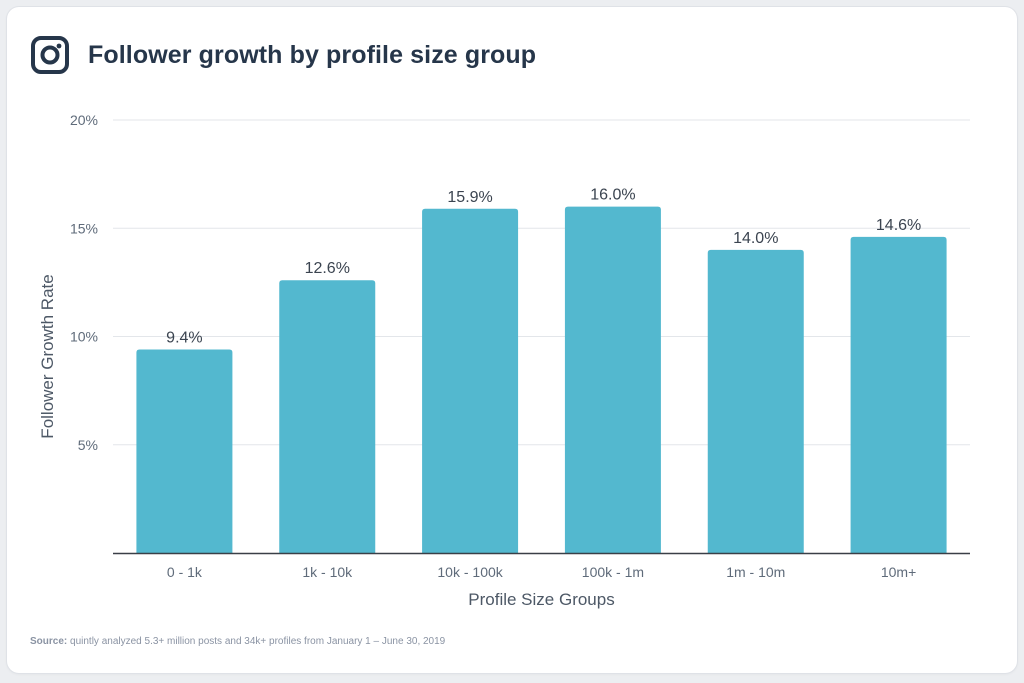 This screenshot has height=683, width=1024. Describe the element at coordinates (47, 356) in the screenshot. I see `y-axis-title: Follower Growth Rate` at that location.